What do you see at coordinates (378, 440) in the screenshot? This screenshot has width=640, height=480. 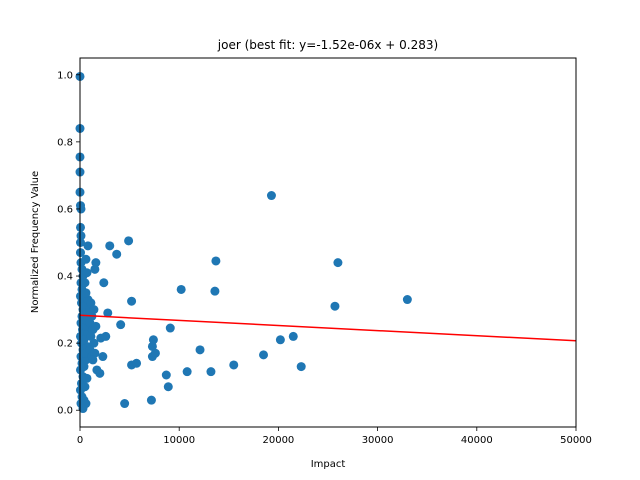 I see `x-tick-label: 30000` at bounding box center [378, 440].